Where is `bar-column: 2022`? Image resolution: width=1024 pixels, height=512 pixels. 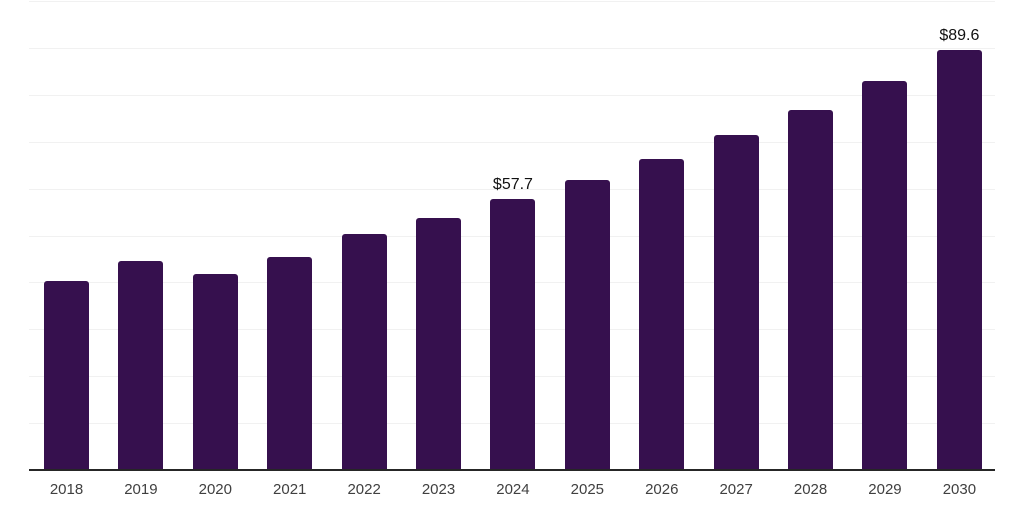 bar-column: 2022 is located at coordinates (364, 249).